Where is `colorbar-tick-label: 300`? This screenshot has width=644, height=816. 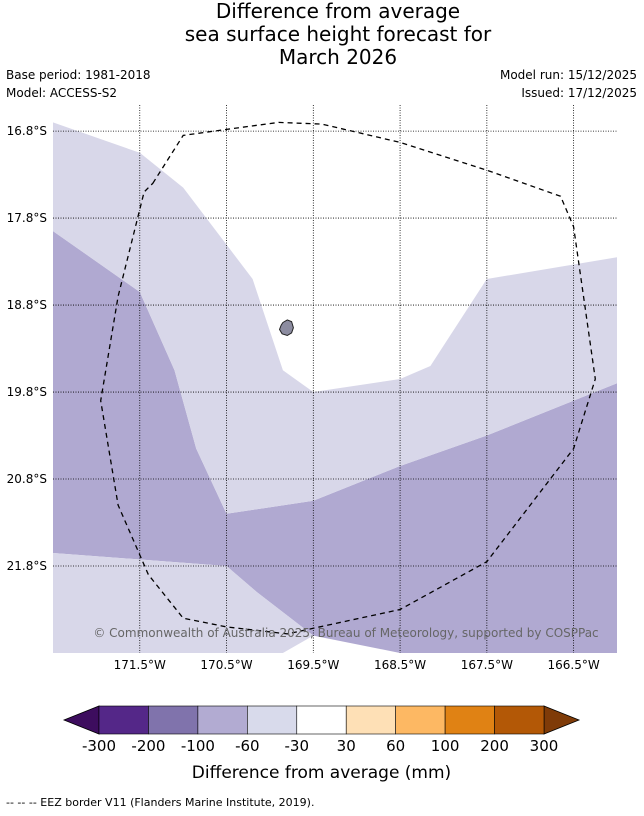
colorbar-tick-label: 300 is located at coordinates (544, 746).